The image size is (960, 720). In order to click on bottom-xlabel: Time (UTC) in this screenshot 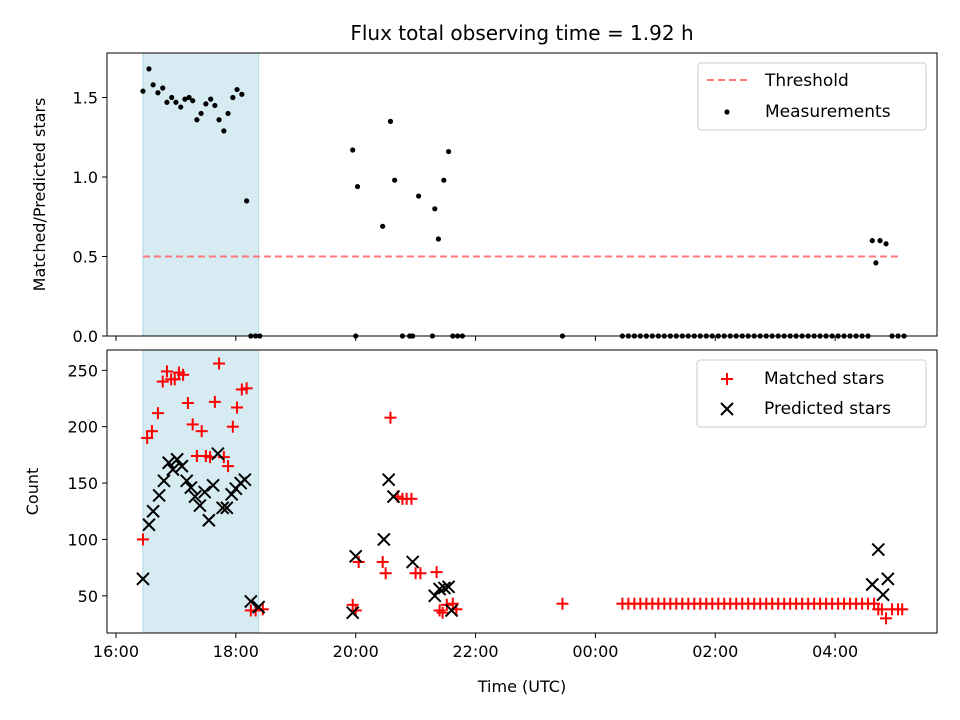, I will do `click(521, 686)`.